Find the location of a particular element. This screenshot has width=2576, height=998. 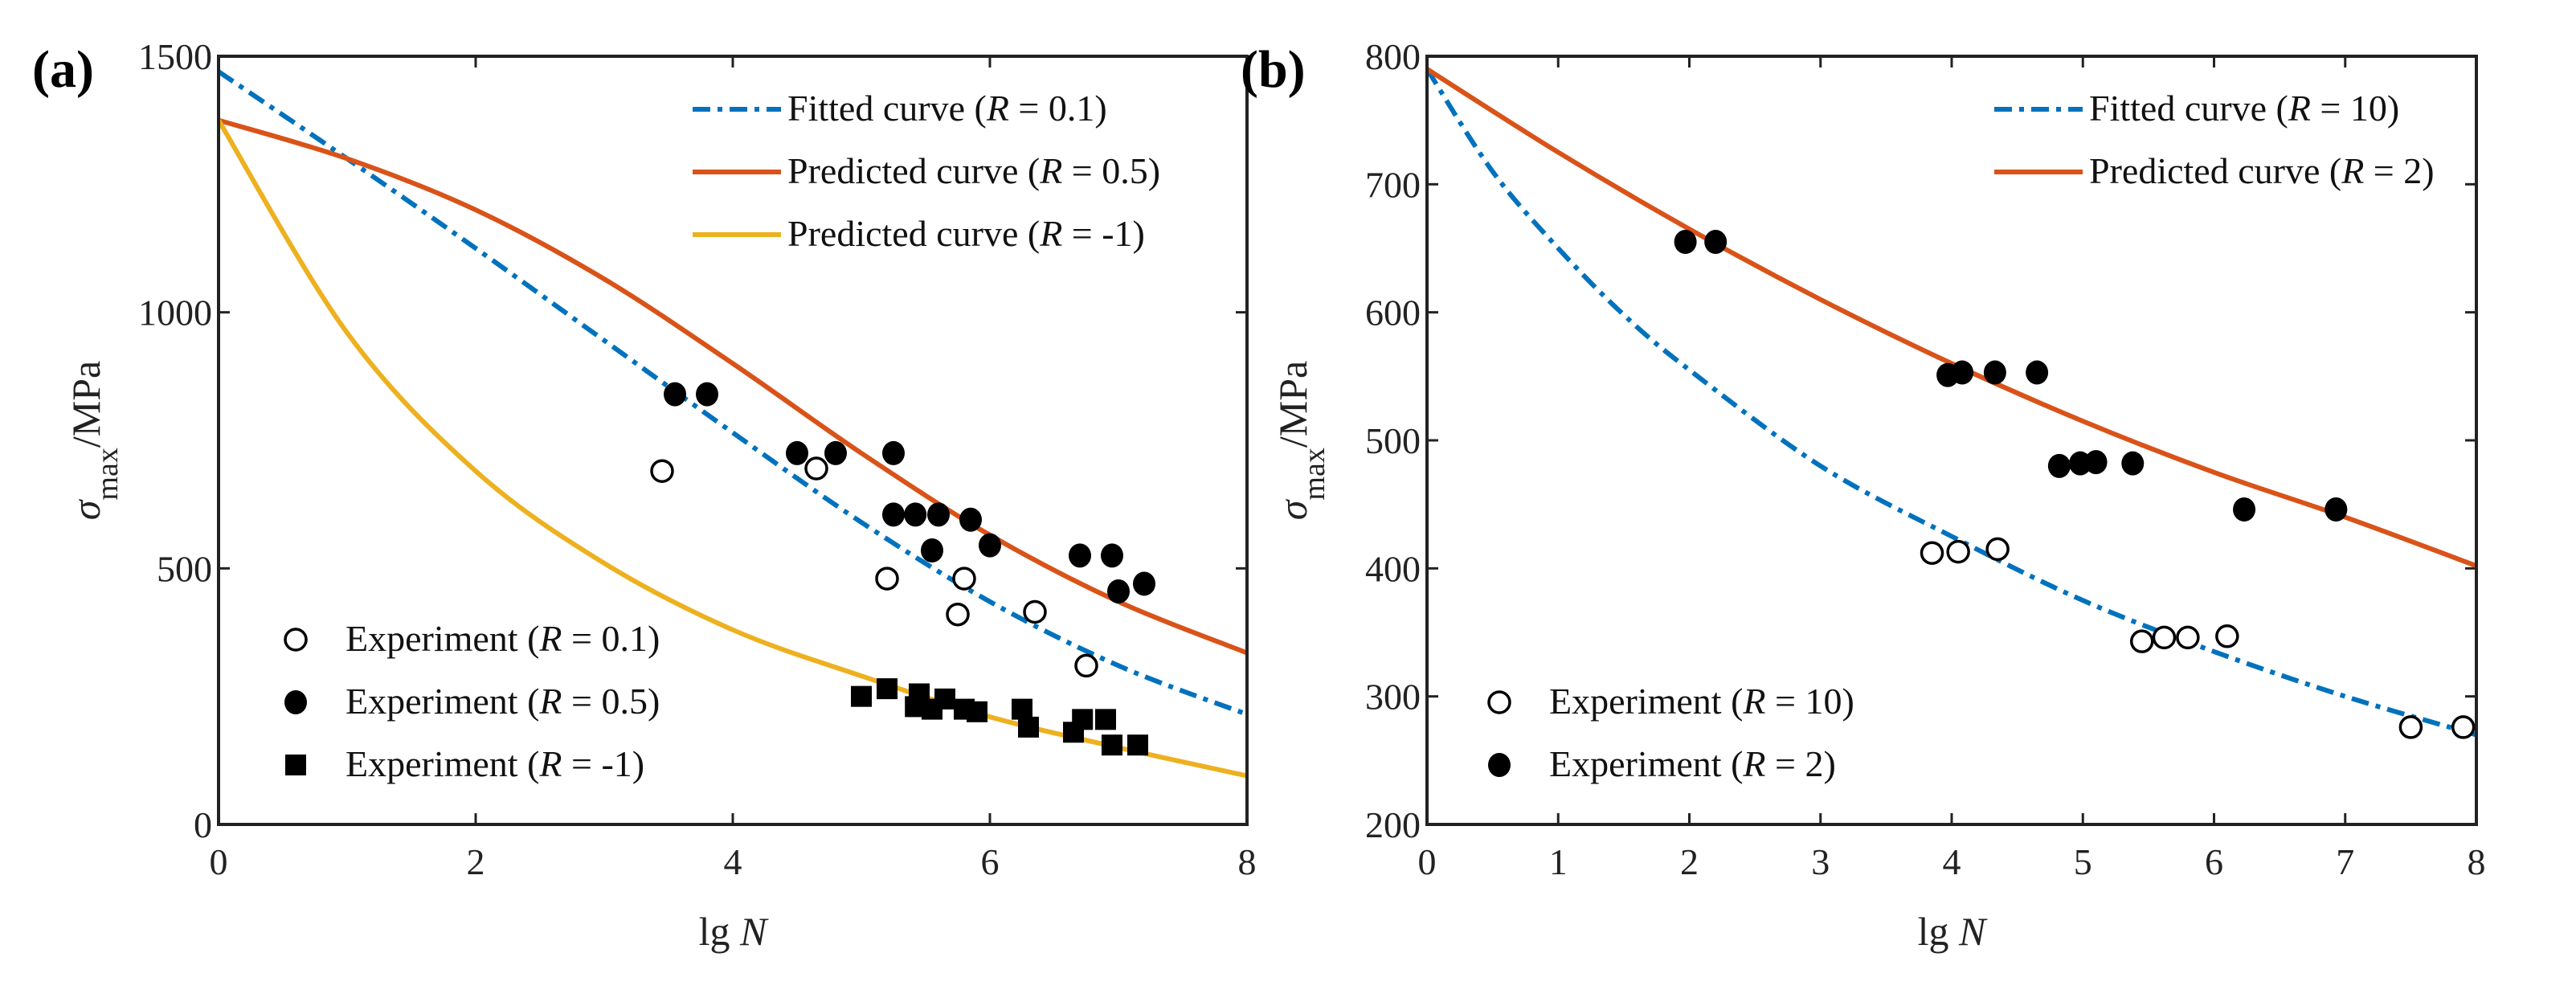

legend-line-label: Fitted curve (R = 10) is located at coordinates (2244, 109).